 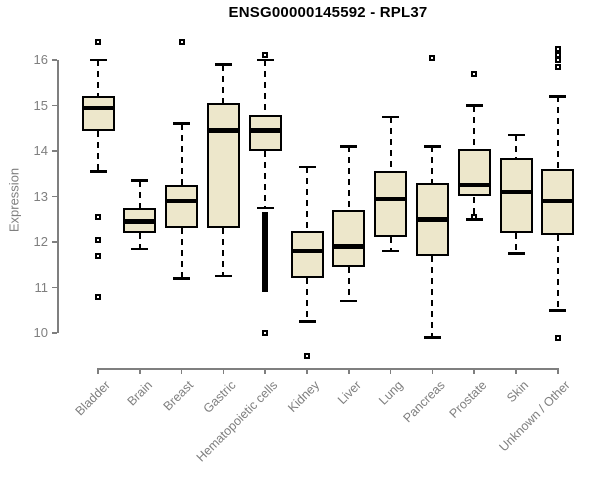 I want to click on x-tick-label: Skin, so click(x=517, y=392).